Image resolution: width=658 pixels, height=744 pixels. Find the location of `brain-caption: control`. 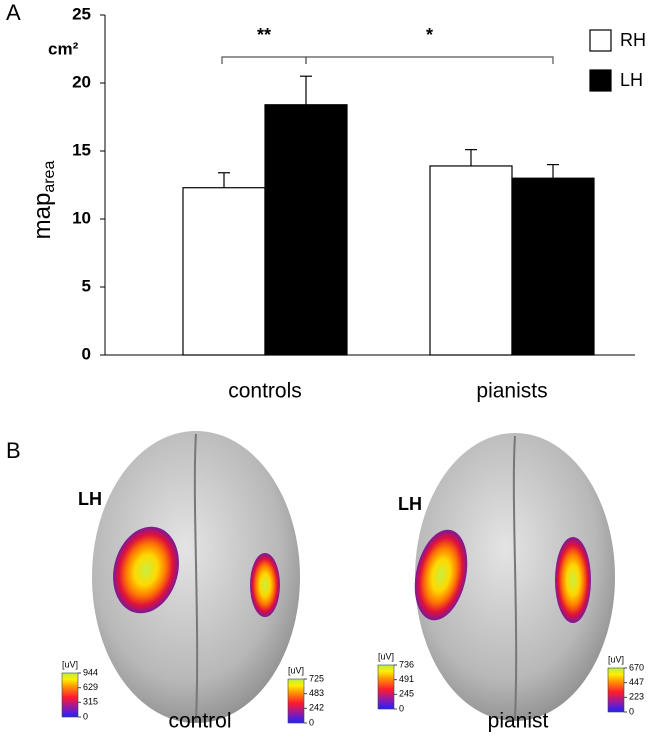

brain-caption: control is located at coordinates (199, 721).